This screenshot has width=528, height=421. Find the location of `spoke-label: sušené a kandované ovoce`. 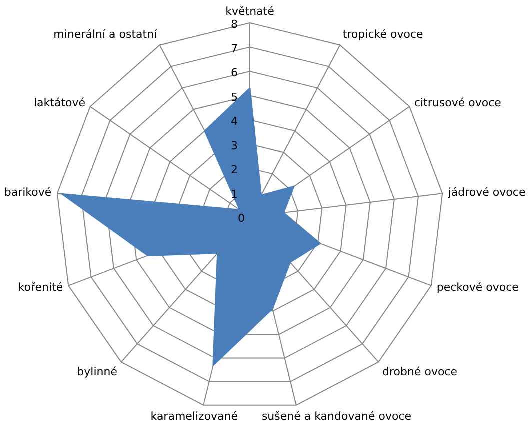

spoke-label: sušené a kandované ovoce is located at coordinates (337, 415).